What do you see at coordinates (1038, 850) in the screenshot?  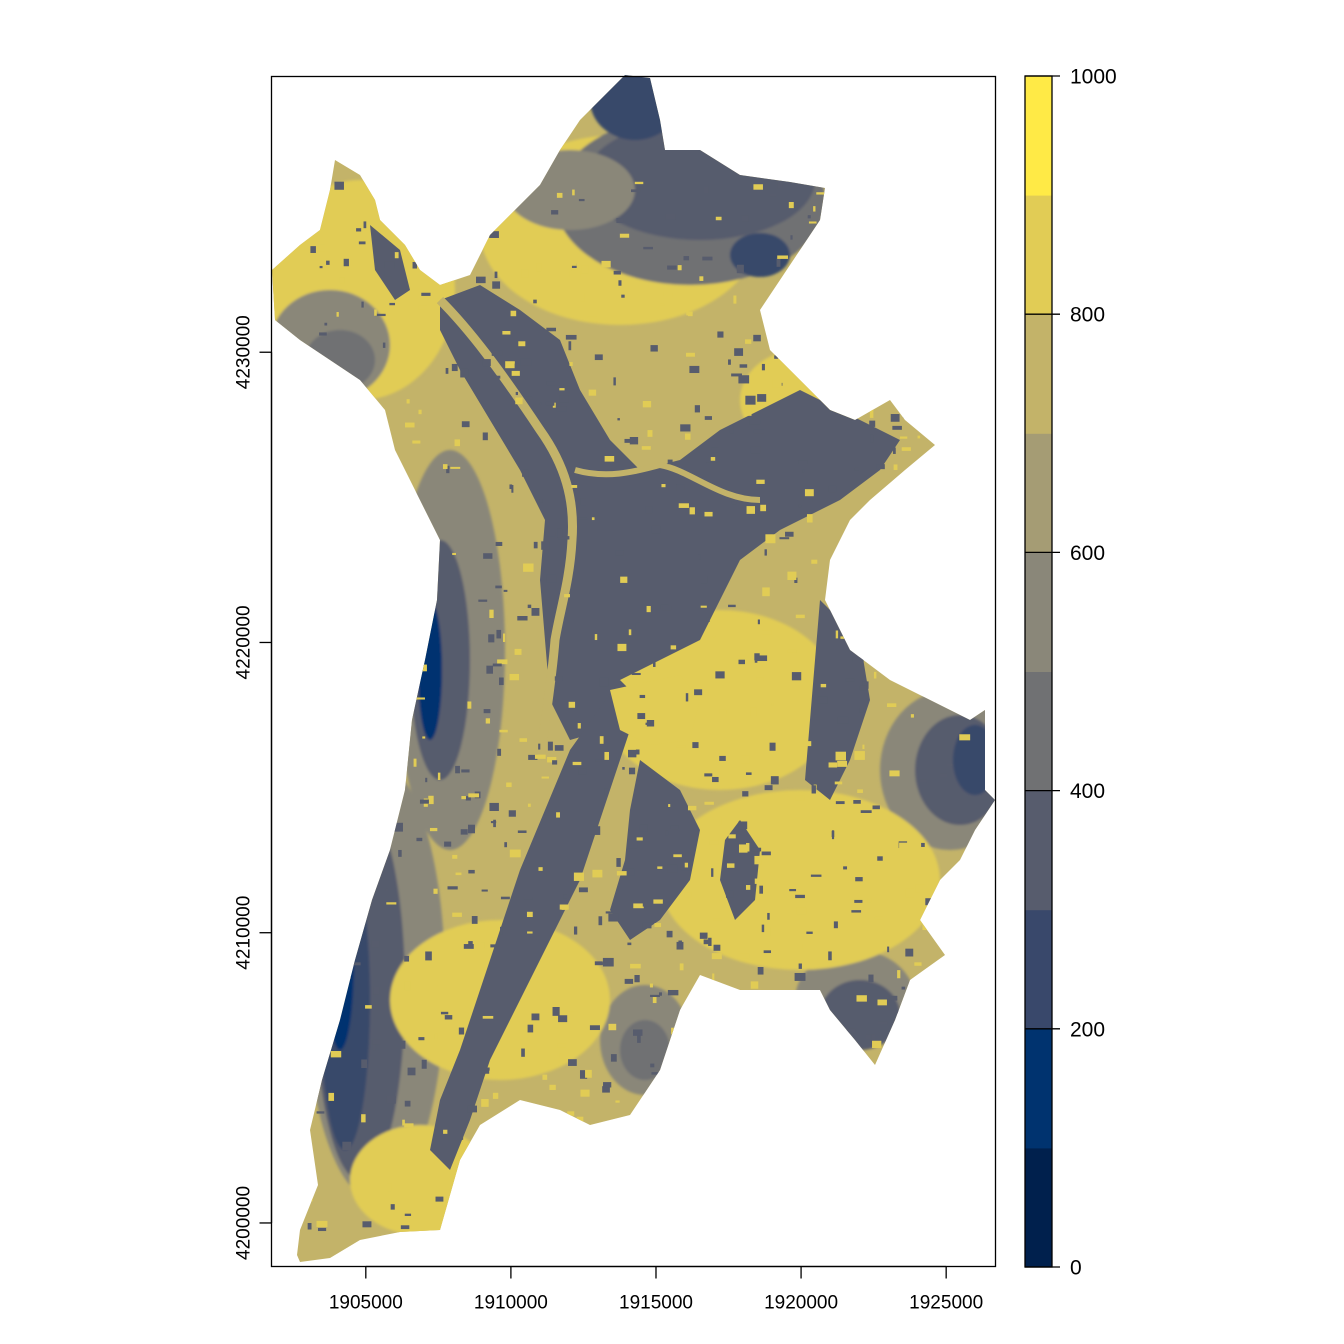 I see `legend-color-swatch` at bounding box center [1038, 850].